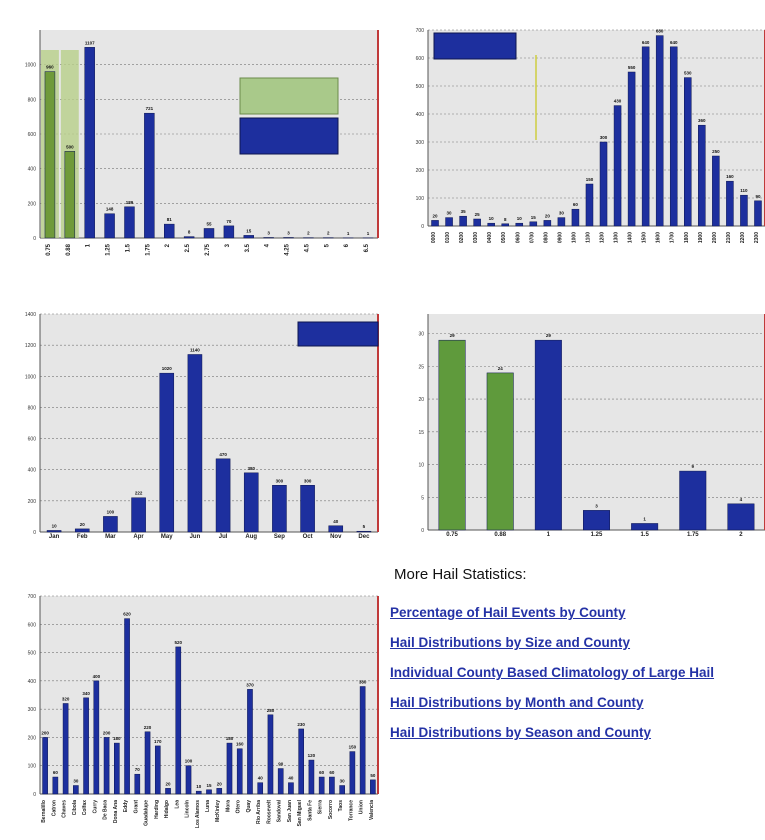 The width and height of the screenshot is (765, 840). Describe the element at coordinates (69, 249) in the screenshot. I see `x-tick-label: 0.88` at that location.